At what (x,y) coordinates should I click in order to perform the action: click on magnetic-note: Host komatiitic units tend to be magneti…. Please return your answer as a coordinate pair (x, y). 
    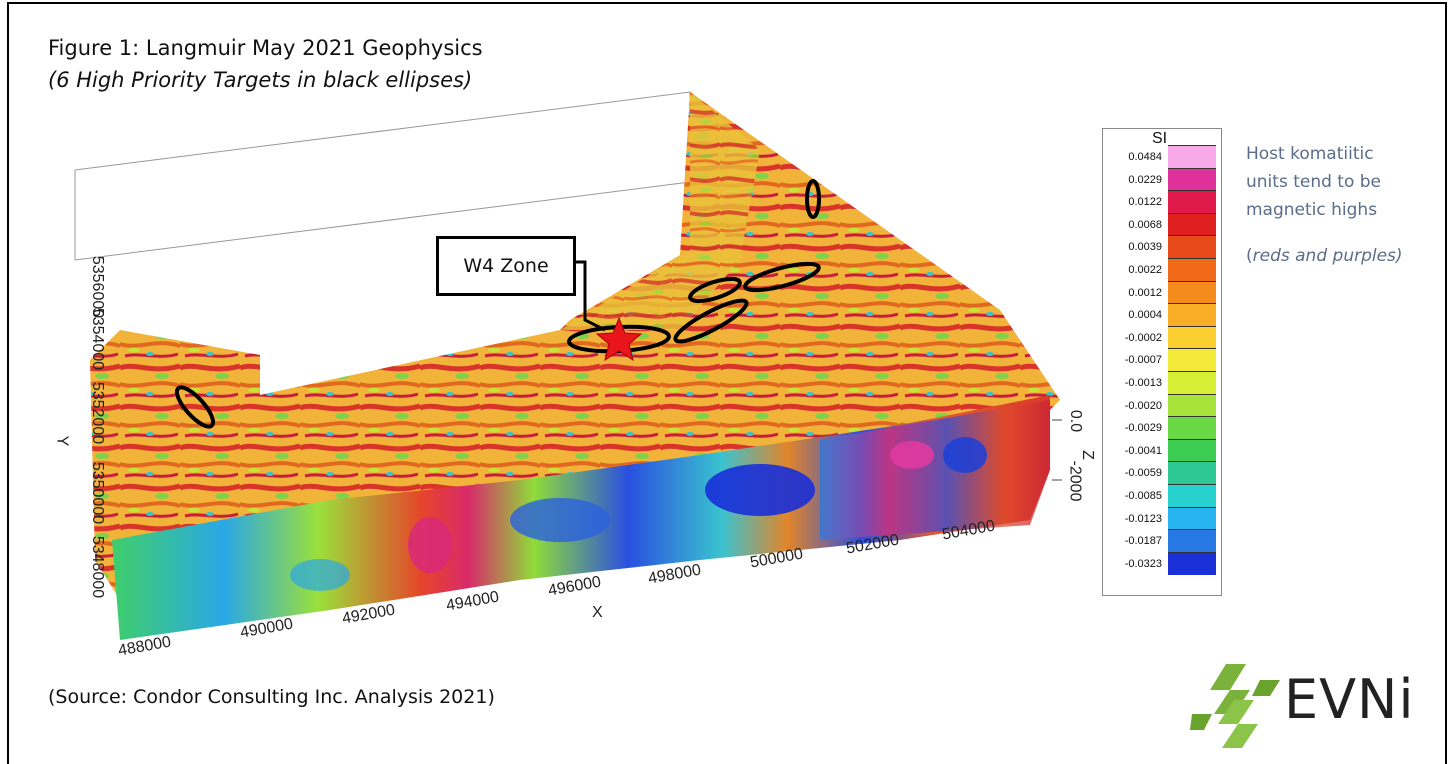
    Looking at the image, I should click on (1313, 182).